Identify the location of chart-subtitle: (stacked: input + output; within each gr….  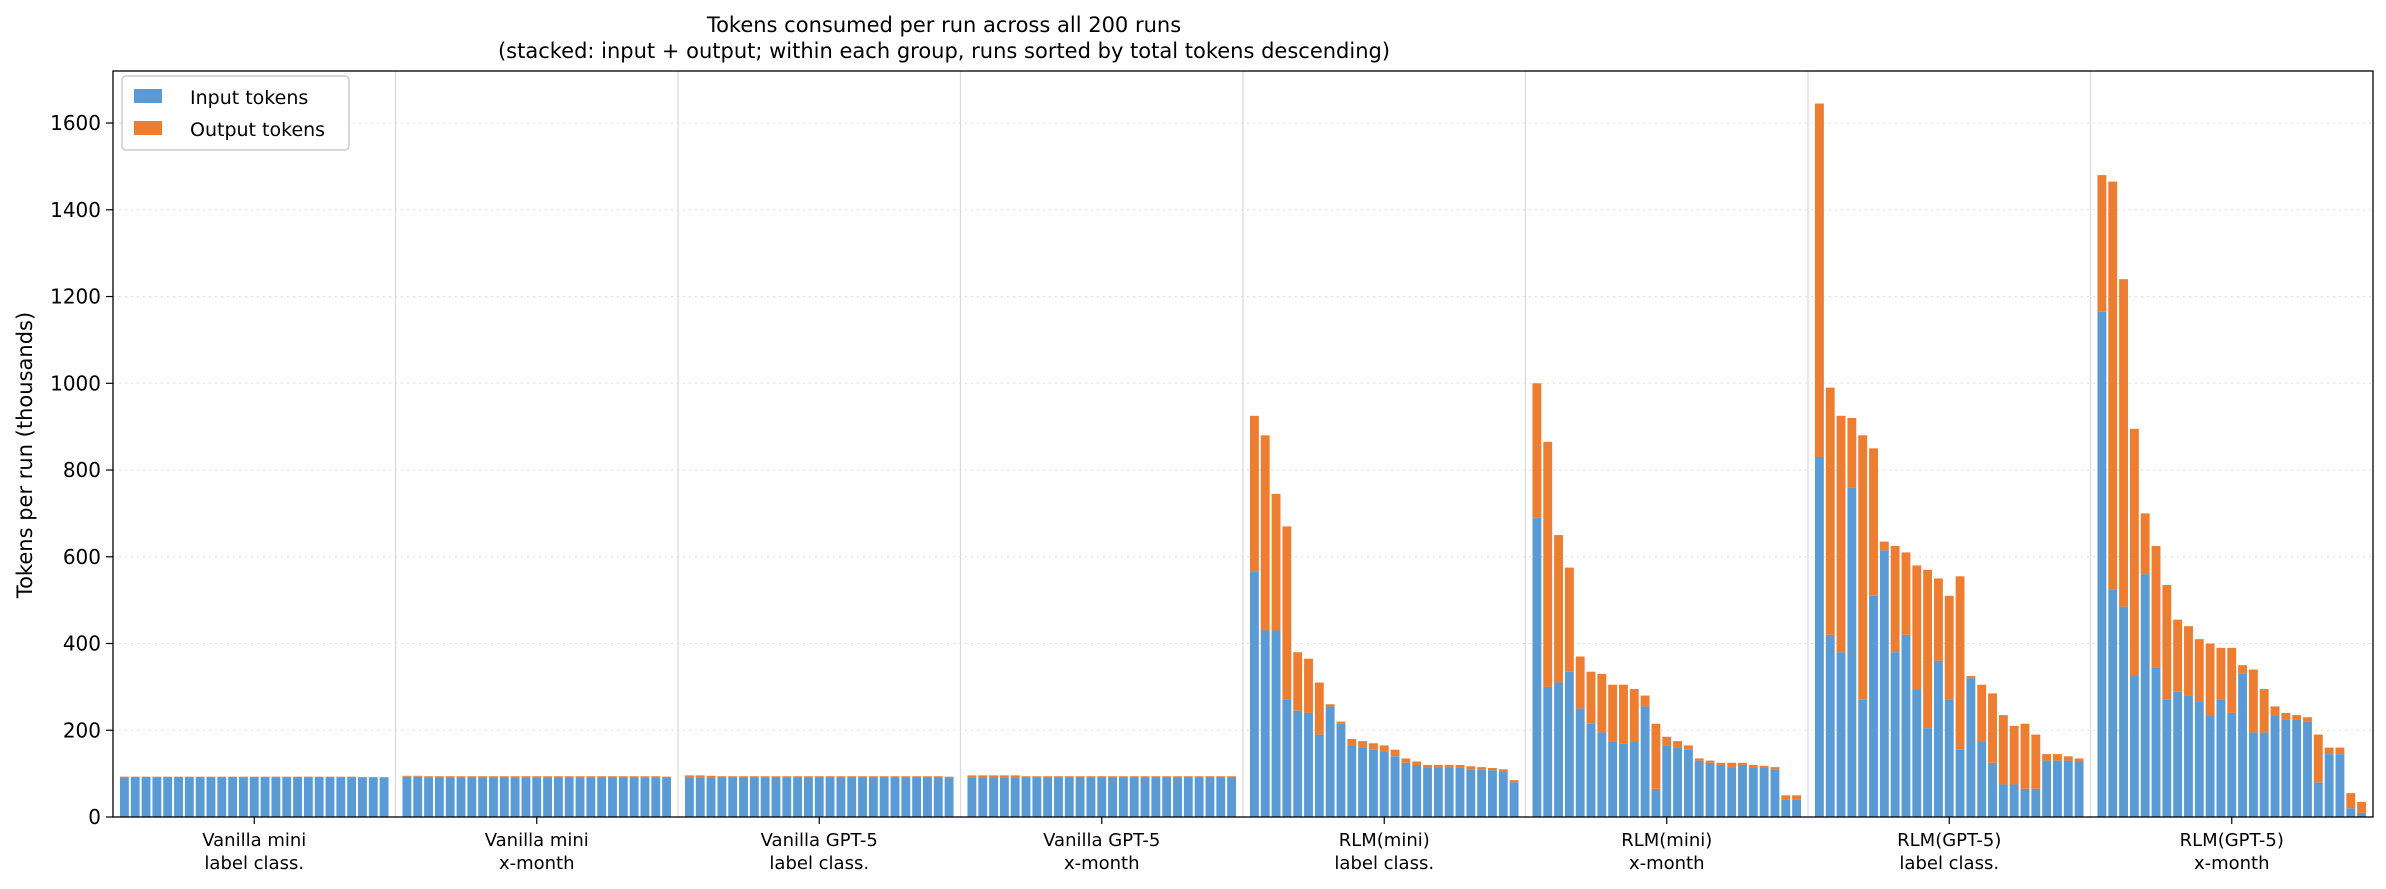
(944, 51).